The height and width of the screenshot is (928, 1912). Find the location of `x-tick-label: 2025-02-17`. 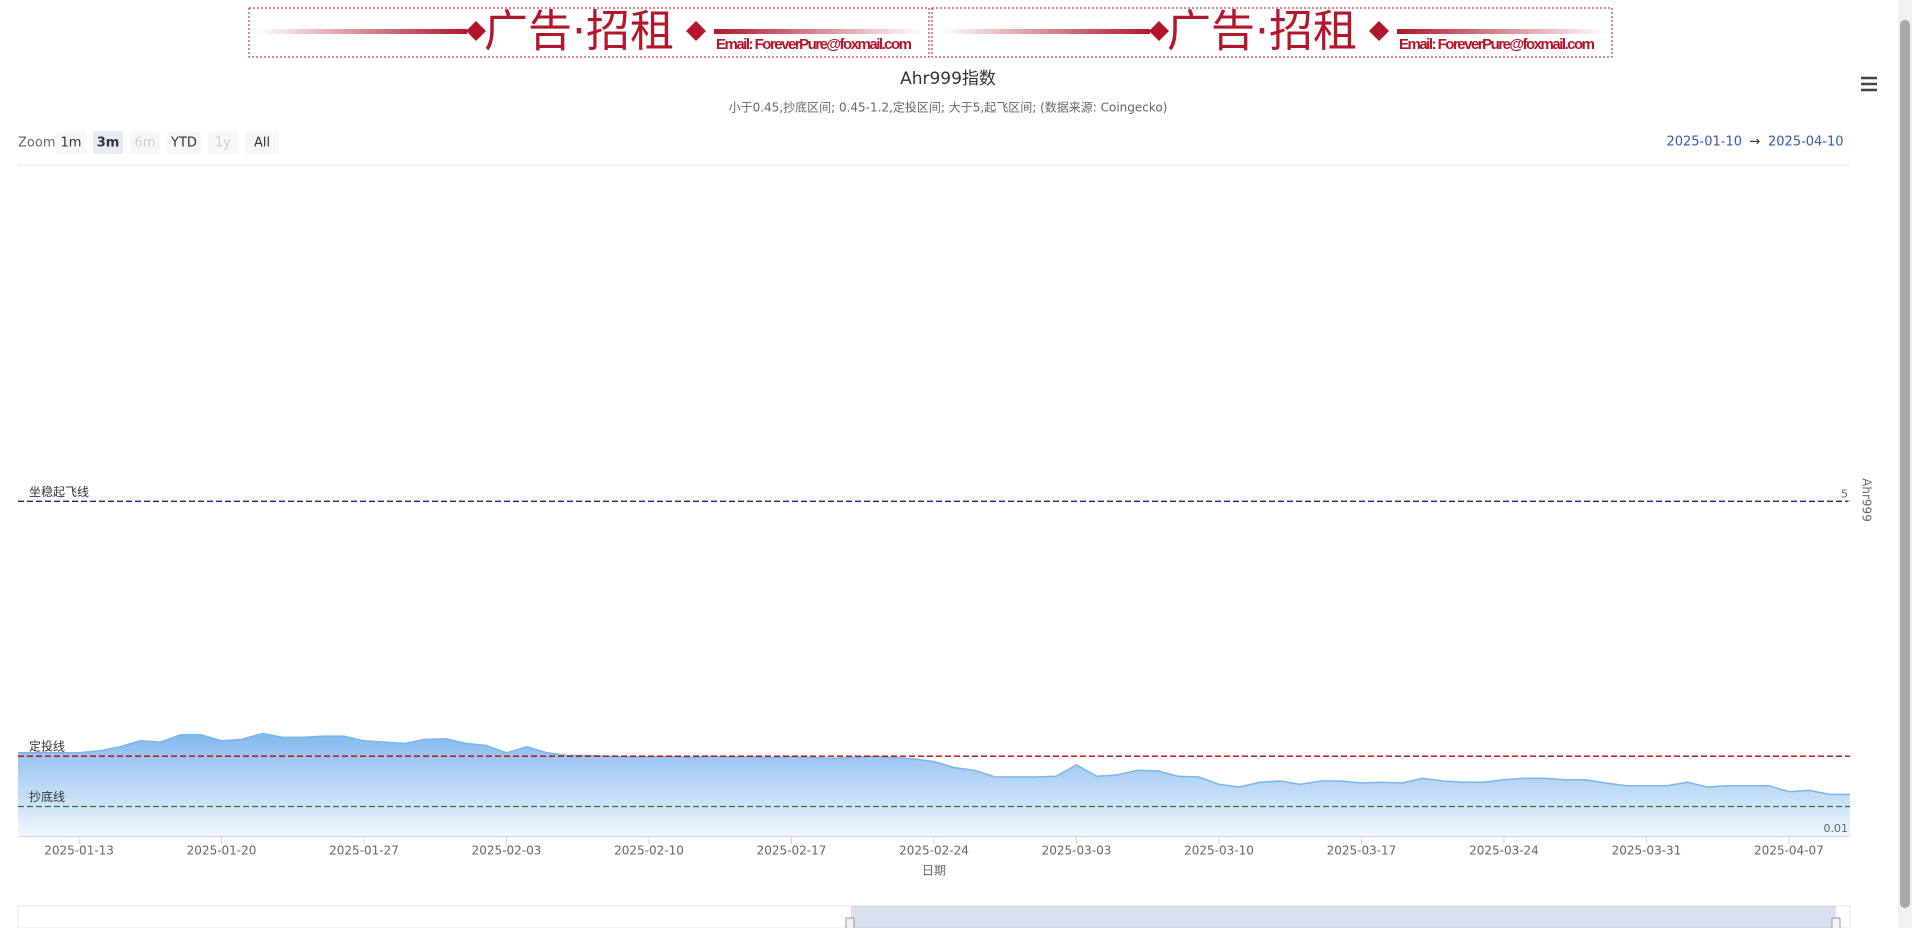

x-tick-label: 2025-02-17 is located at coordinates (792, 851).